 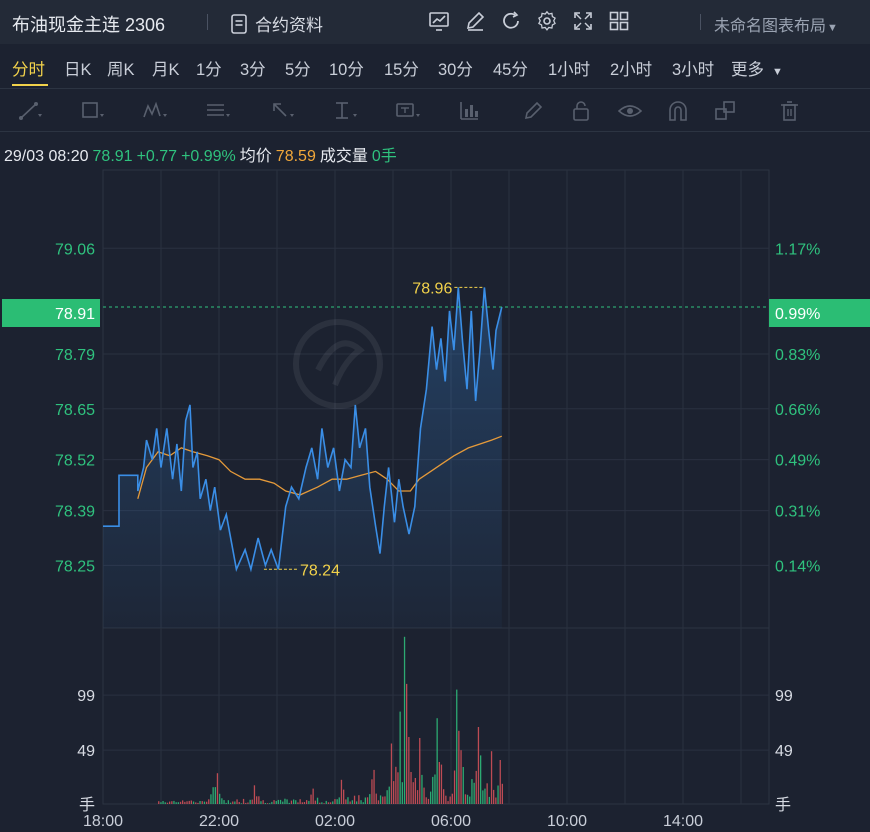 What do you see at coordinates (770, 26) in the screenshot?
I see `layout-name-label: 未命名图表布局` at bounding box center [770, 26].